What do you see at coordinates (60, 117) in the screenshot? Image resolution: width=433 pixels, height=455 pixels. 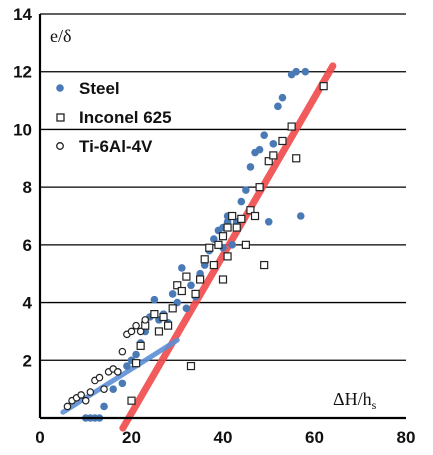 I see `legend-marker-inconel` at bounding box center [60, 117].